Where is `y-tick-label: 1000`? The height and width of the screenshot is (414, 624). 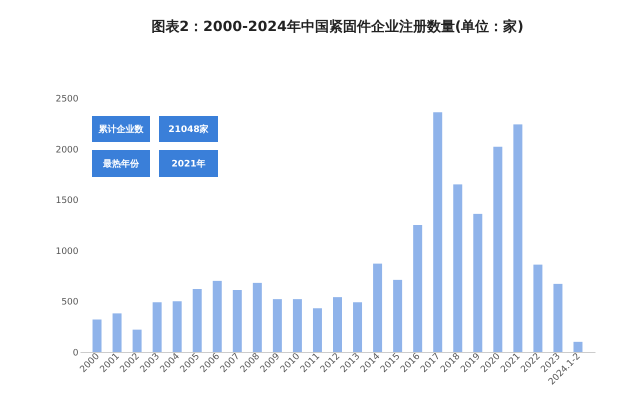
y-tick-label: 1000 is located at coordinates (67, 251).